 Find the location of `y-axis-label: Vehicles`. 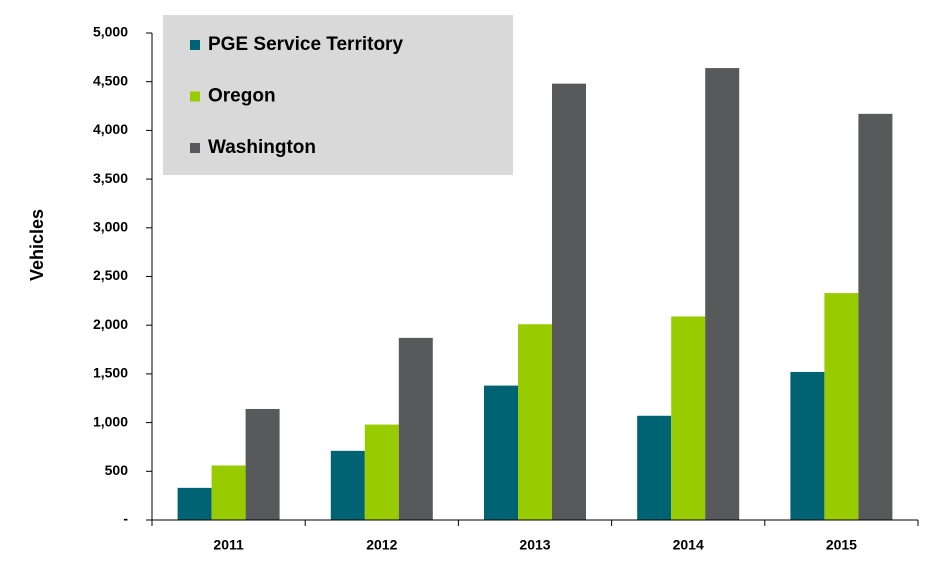

y-axis-label: Vehicles is located at coordinates (37, 245).